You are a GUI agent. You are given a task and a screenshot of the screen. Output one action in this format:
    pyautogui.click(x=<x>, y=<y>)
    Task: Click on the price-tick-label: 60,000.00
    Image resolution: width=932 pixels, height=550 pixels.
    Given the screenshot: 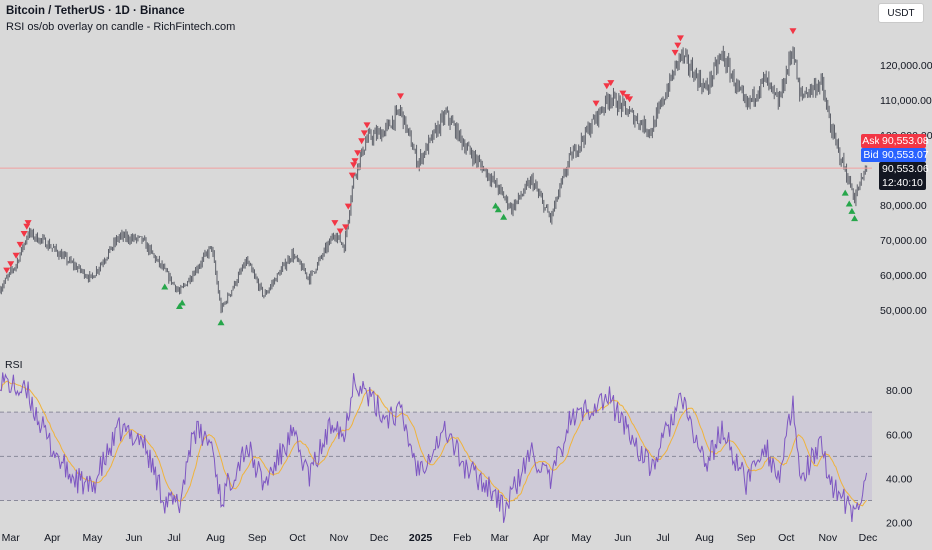 What is the action you would take?
    pyautogui.click(x=903, y=276)
    